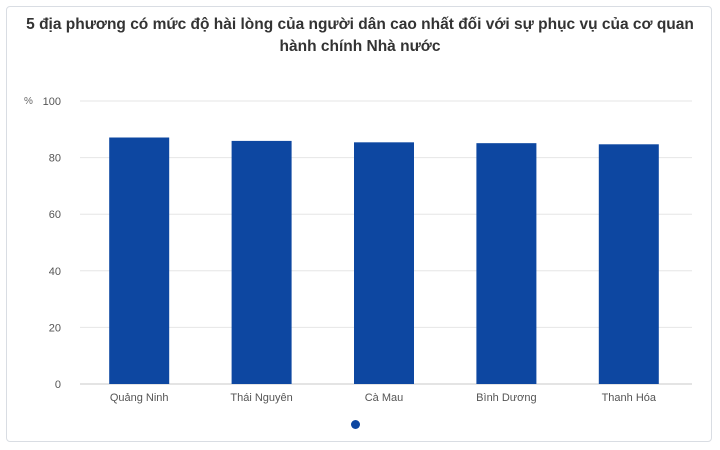 This screenshot has width=720, height=450. What do you see at coordinates (52, 243) in the screenshot?
I see `y-axis-ticks: 0 20 40 60 80 100` at bounding box center [52, 243].